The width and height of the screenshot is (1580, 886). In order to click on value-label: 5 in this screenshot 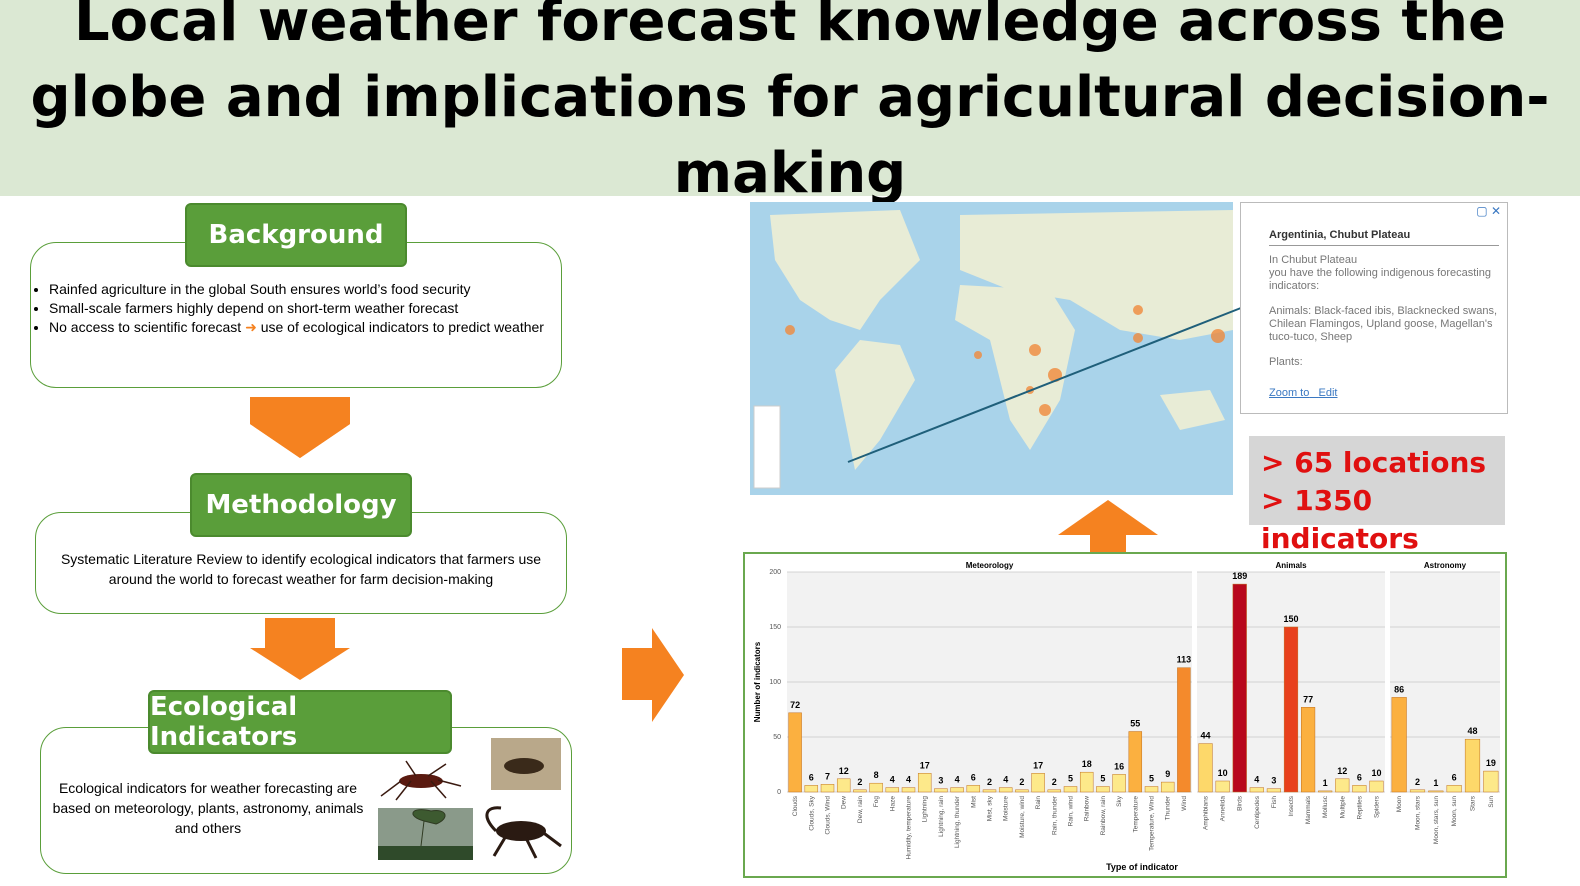, I will do `click(1151, 779)`.